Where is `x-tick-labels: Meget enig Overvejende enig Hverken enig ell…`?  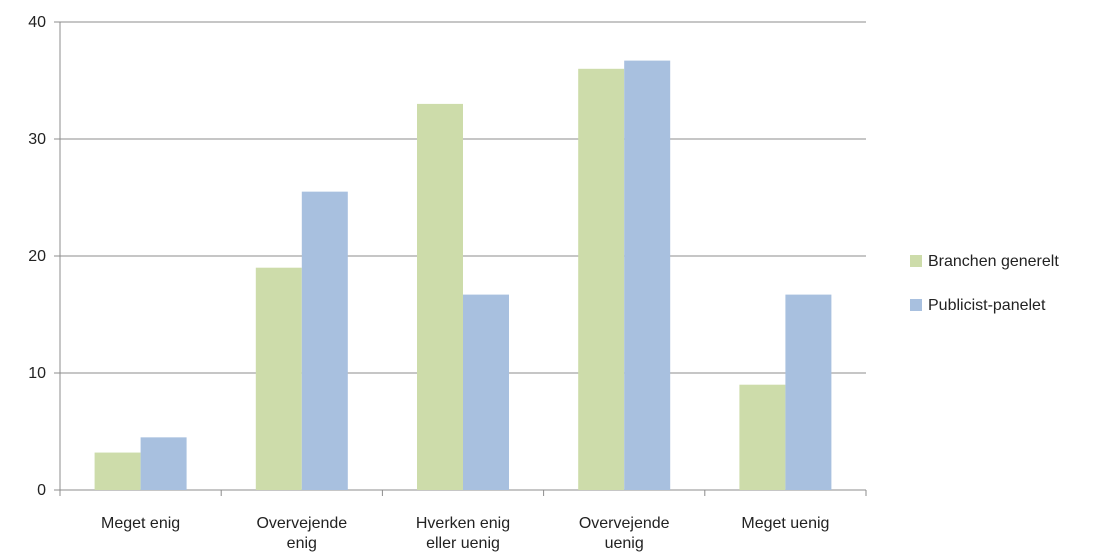
x-tick-labels: Meget enig Overvejende enig Hverken enig ell… is located at coordinates (465, 533).